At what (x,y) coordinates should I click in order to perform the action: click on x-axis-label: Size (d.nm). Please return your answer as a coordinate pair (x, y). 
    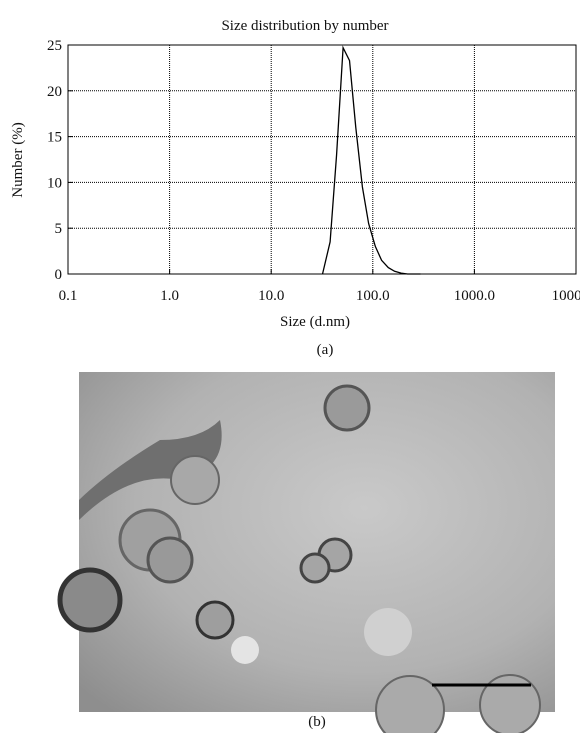
    Looking at the image, I should click on (315, 322).